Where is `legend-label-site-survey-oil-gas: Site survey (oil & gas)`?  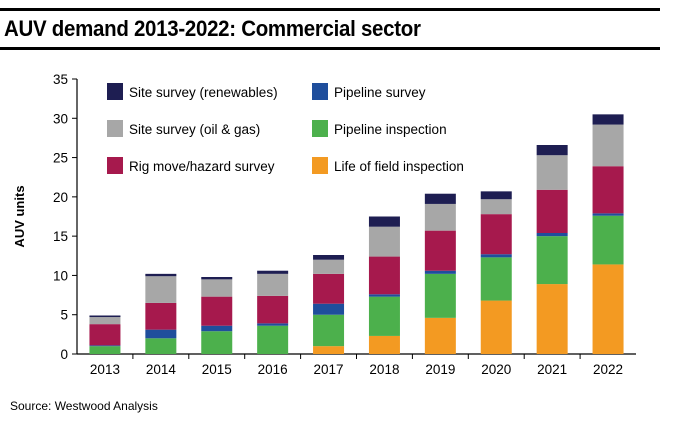
legend-label-site-survey-oil-gas: Site survey (oil & gas) is located at coordinates (194, 129).